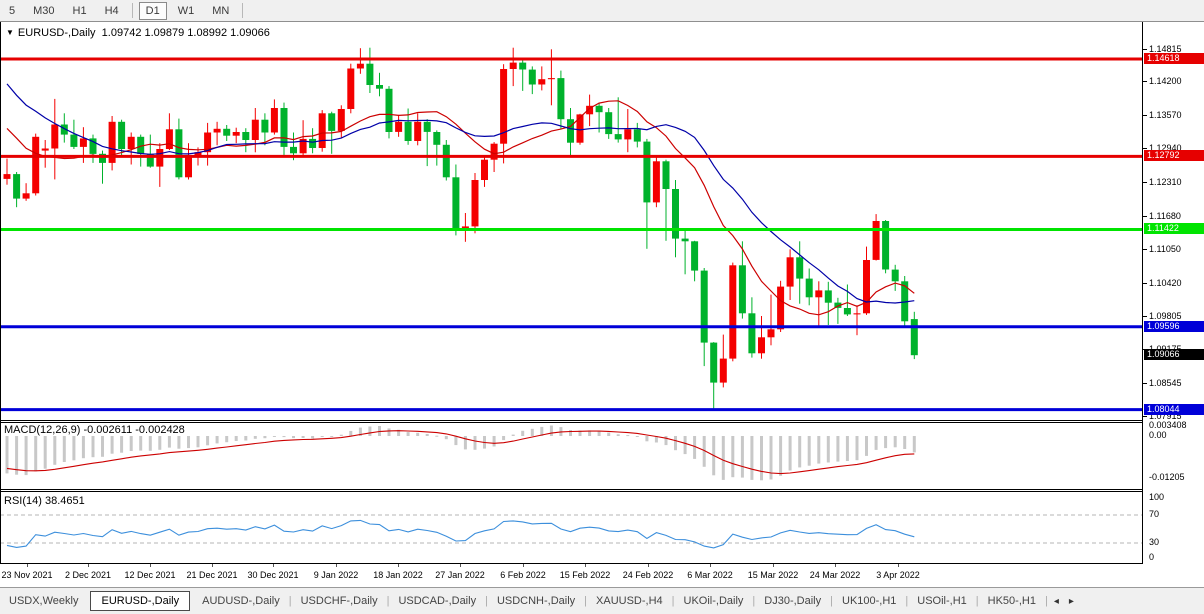  I want to click on timeframe-button-MN: MN, so click(221, 10).